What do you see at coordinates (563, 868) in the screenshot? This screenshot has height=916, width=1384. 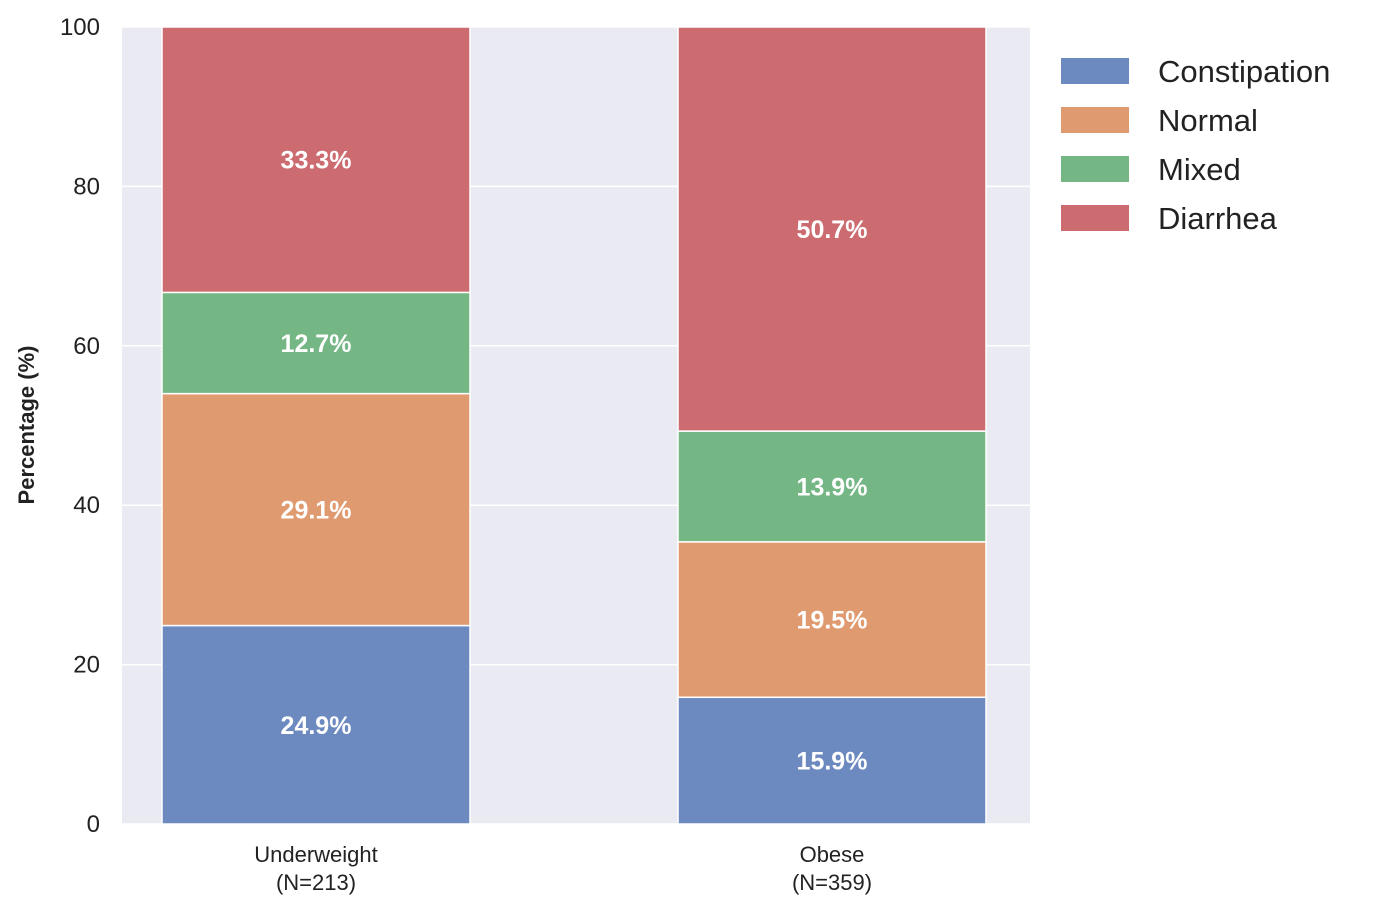 I see `x-axis-ticks: Underweight (N=213) Obese (N=359)` at bounding box center [563, 868].